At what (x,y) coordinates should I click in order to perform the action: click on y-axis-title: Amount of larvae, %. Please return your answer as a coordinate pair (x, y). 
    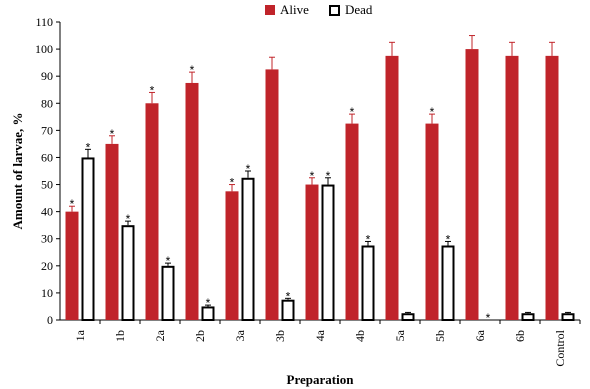
    Looking at the image, I should click on (17, 171).